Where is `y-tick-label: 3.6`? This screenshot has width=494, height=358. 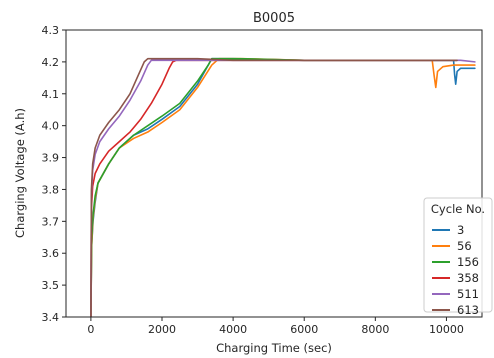 y-tick-label: 3.6 is located at coordinates (51, 253).